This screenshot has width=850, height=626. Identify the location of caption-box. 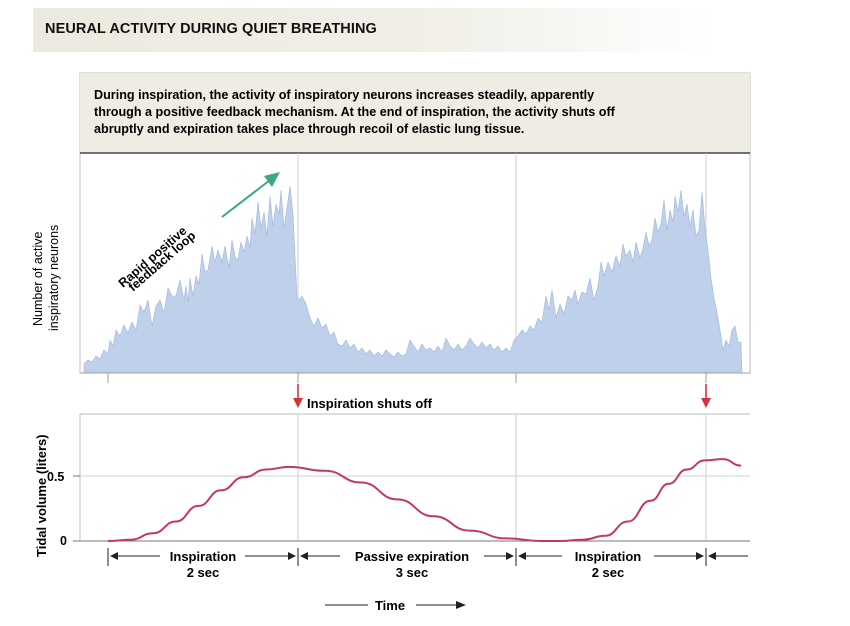
(415, 113).